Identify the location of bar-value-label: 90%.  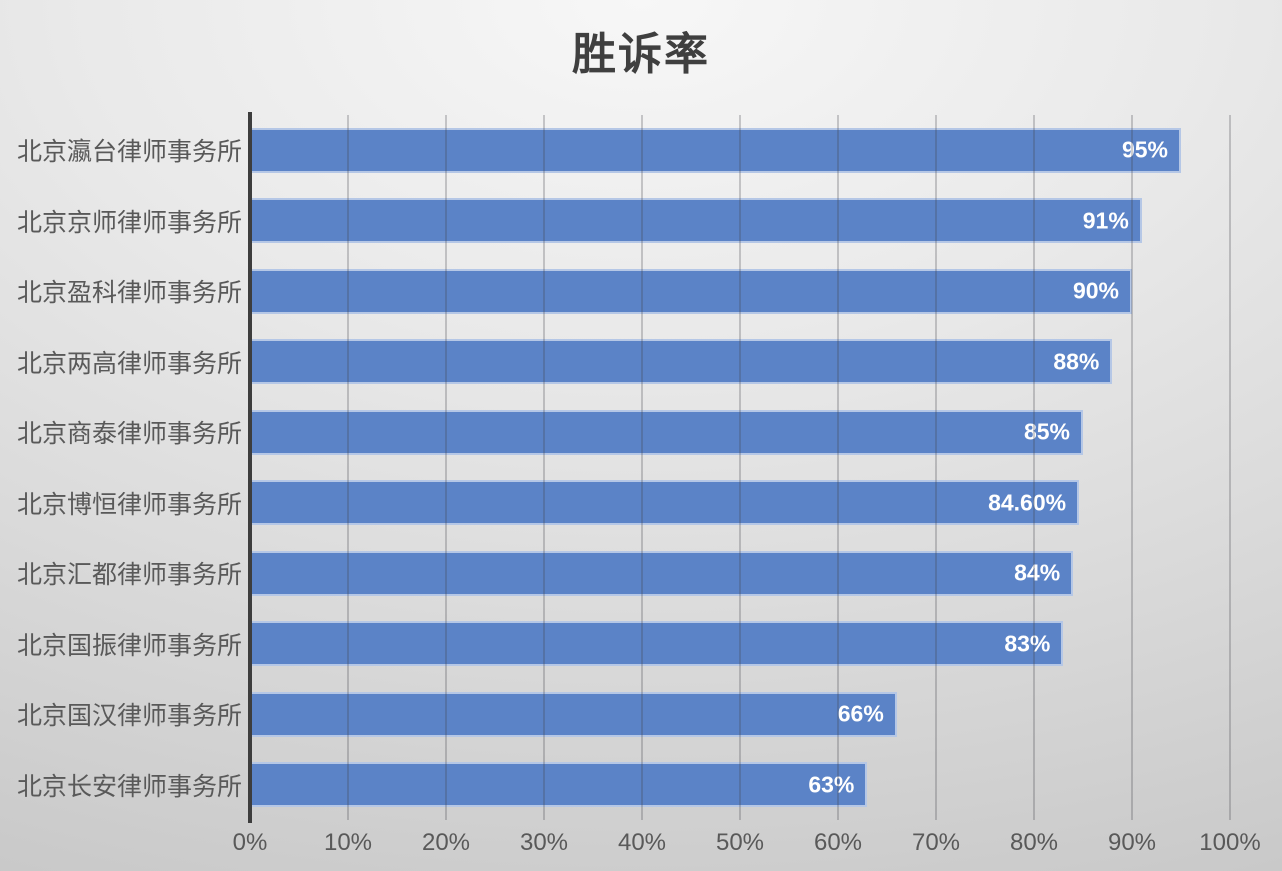
(1095, 290).